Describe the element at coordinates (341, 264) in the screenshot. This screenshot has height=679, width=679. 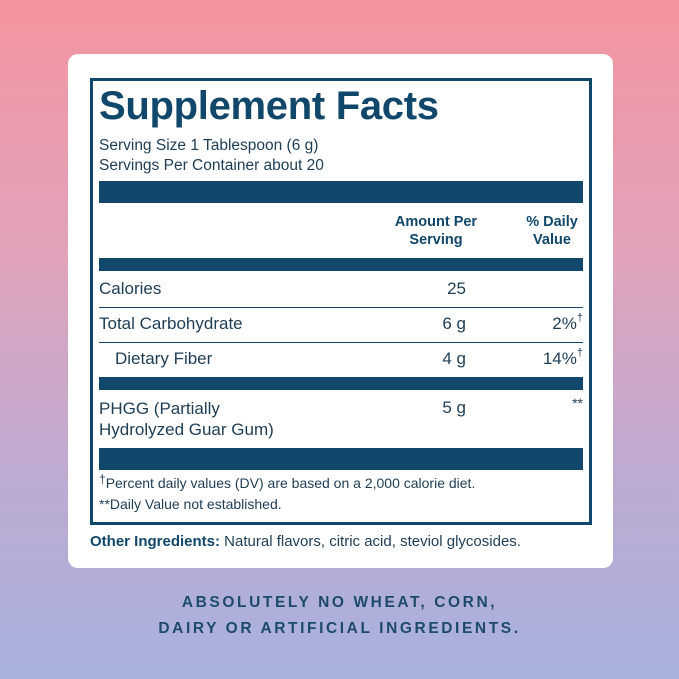
I see `header-divider` at that location.